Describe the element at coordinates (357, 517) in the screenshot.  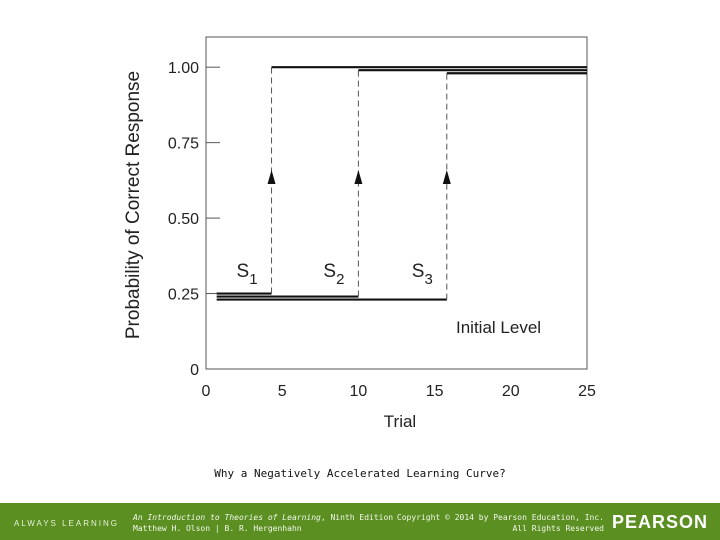
I see `book-edition: , Ninth Edition` at that location.